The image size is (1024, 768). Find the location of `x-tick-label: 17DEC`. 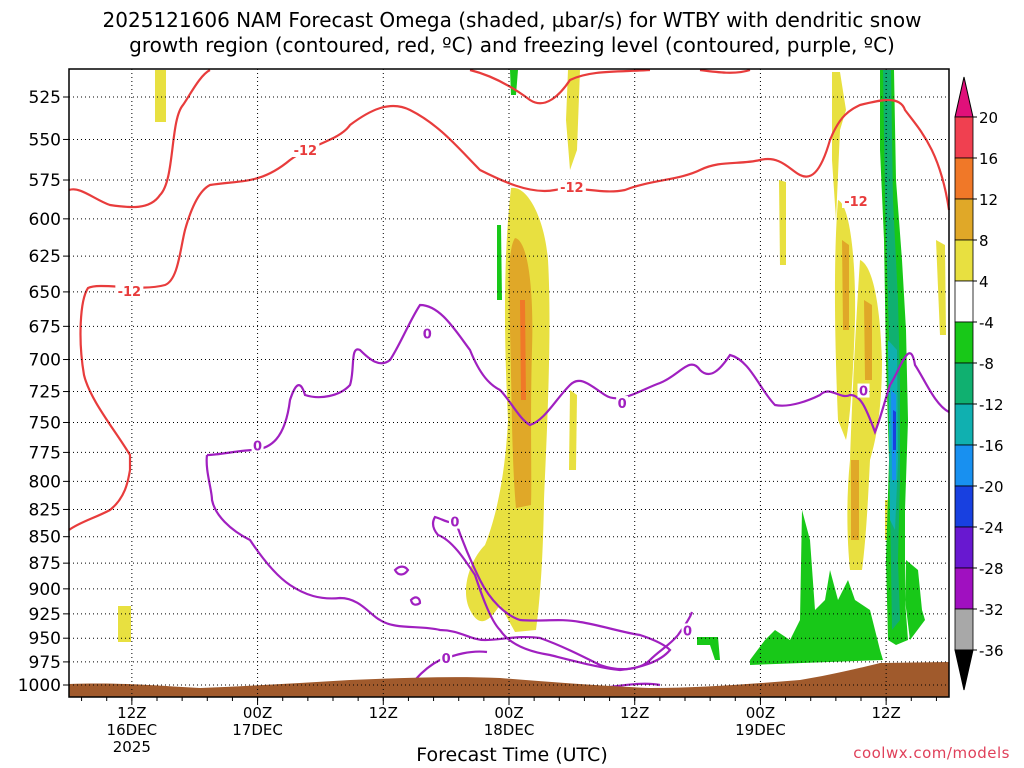

x-tick-label: 17DEC is located at coordinates (257, 730).